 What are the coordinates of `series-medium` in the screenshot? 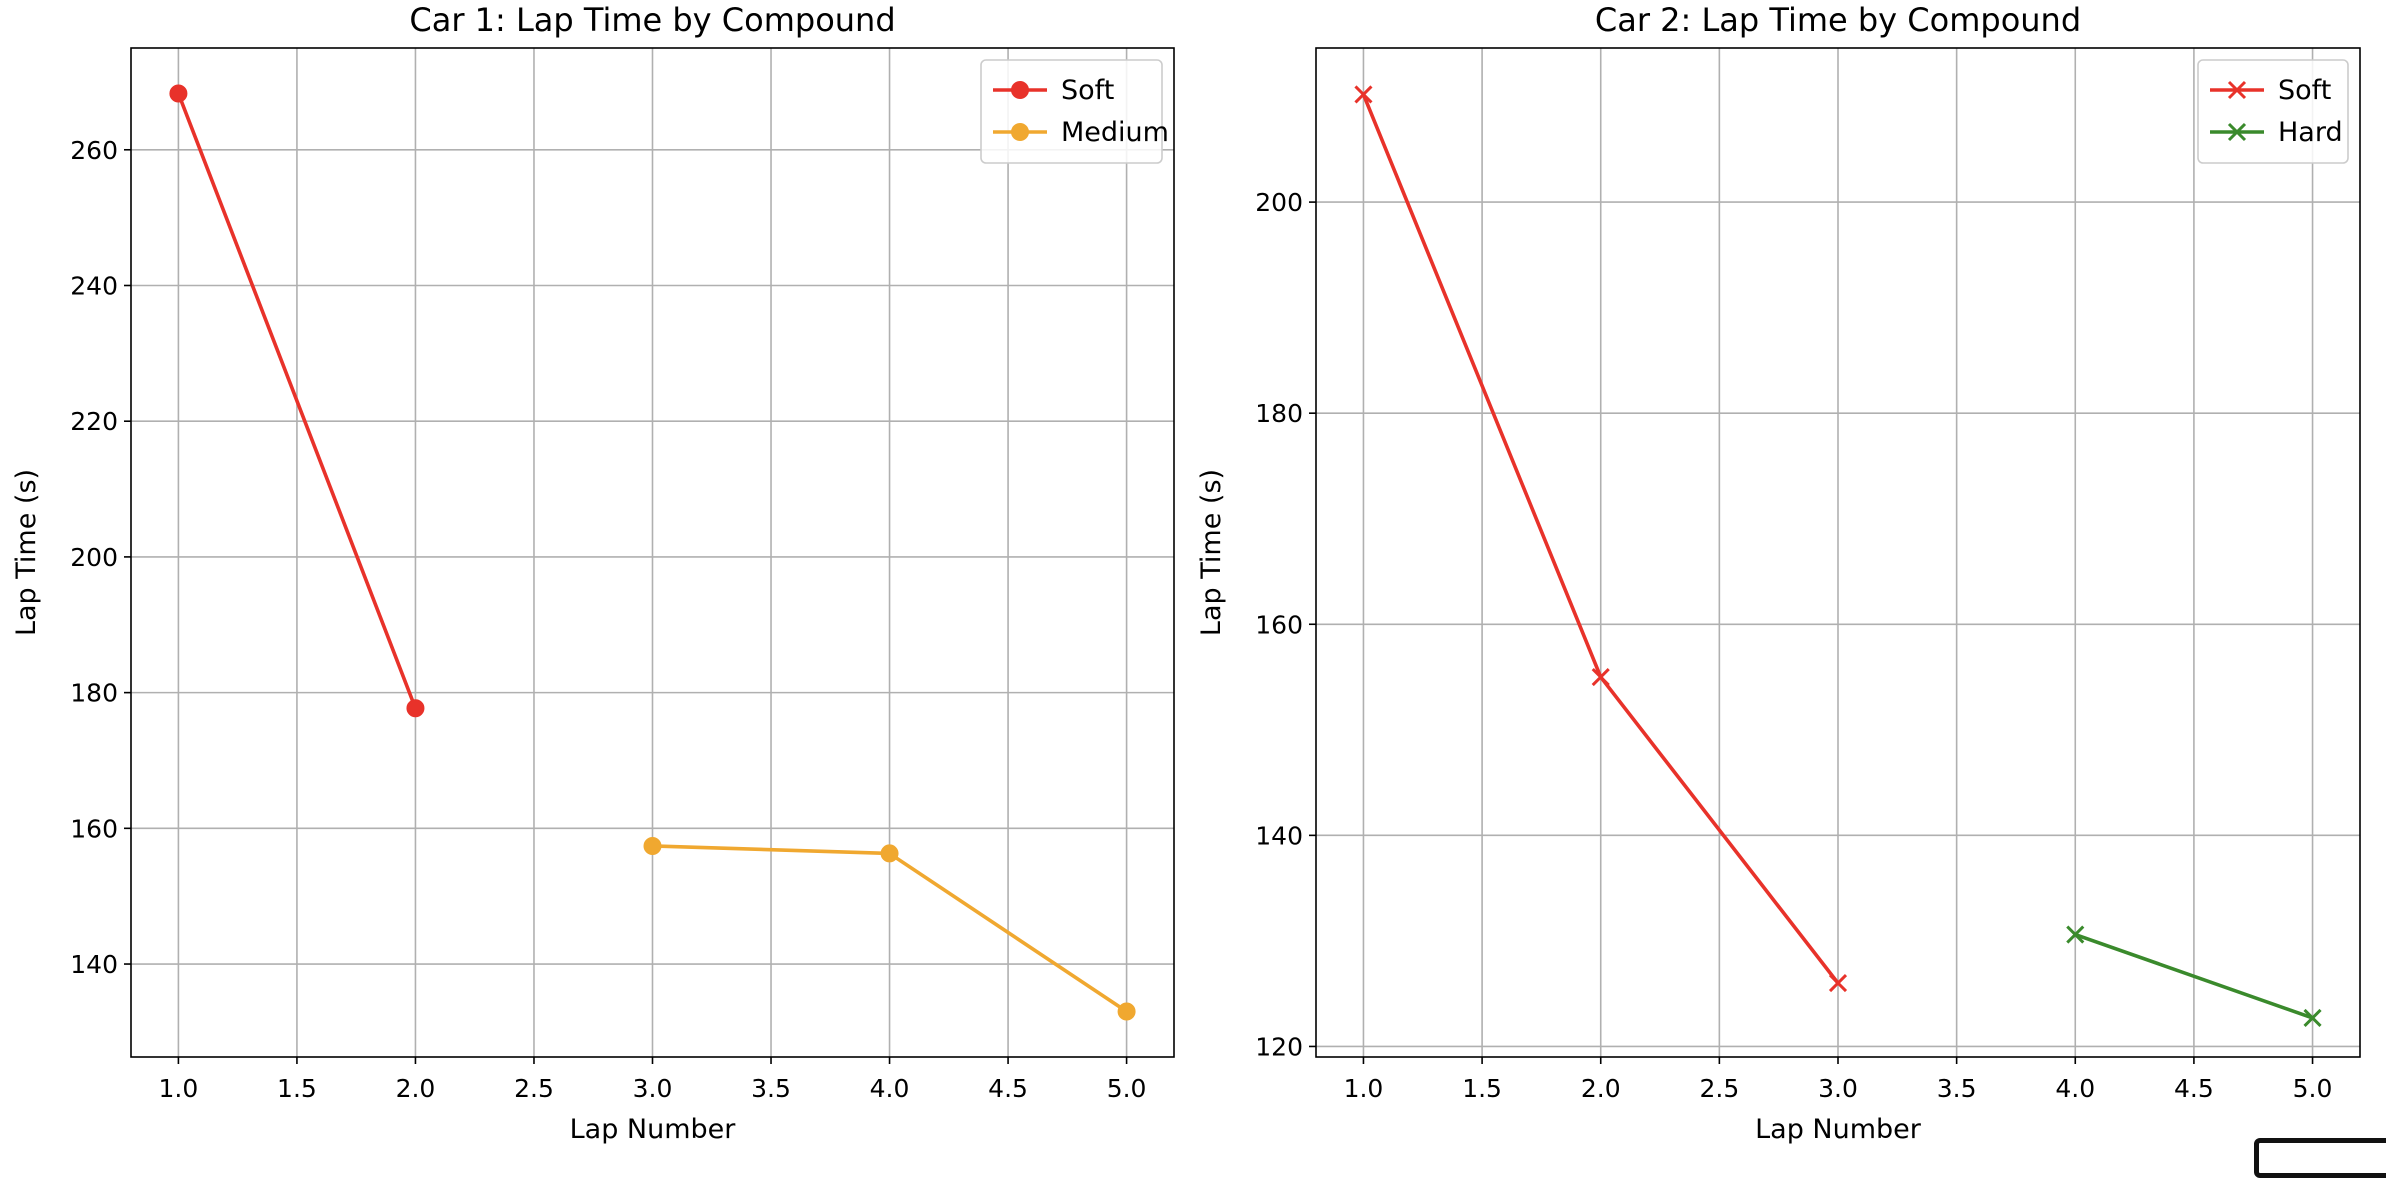 It's located at (889, 928).